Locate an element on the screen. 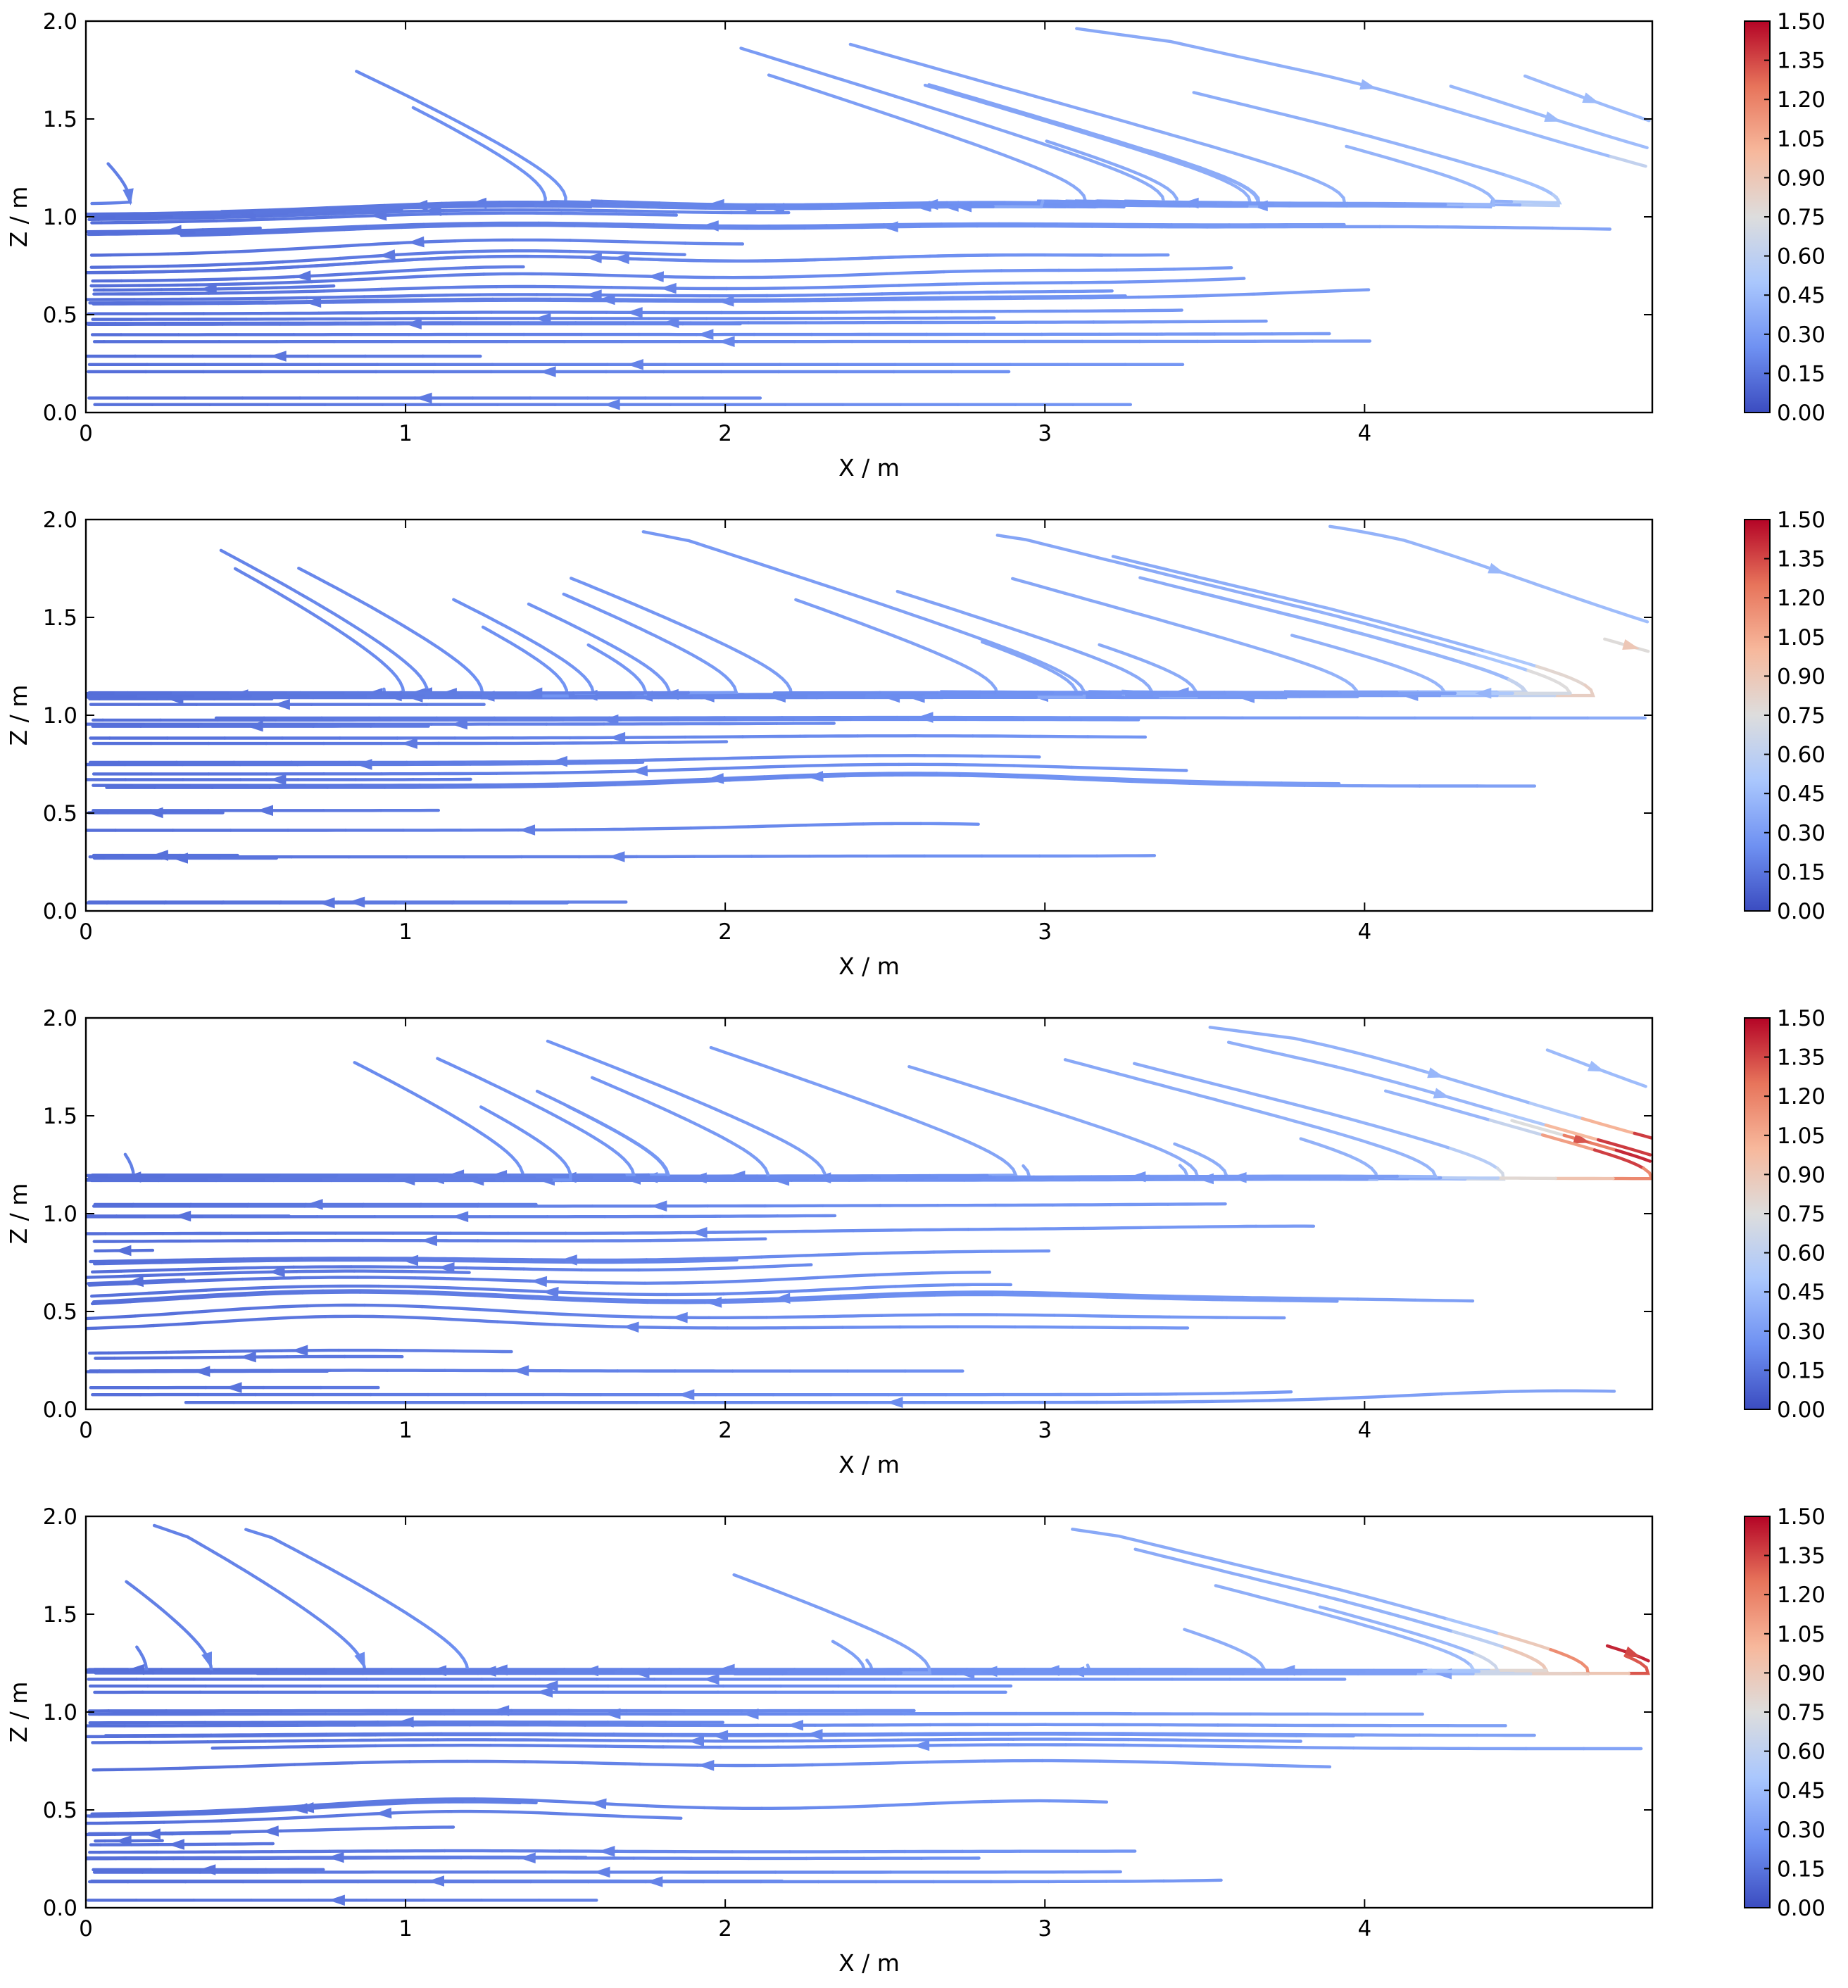 The height and width of the screenshot is (1988, 1848). y-tick-label: 0.5 is located at coordinates (60, 814).